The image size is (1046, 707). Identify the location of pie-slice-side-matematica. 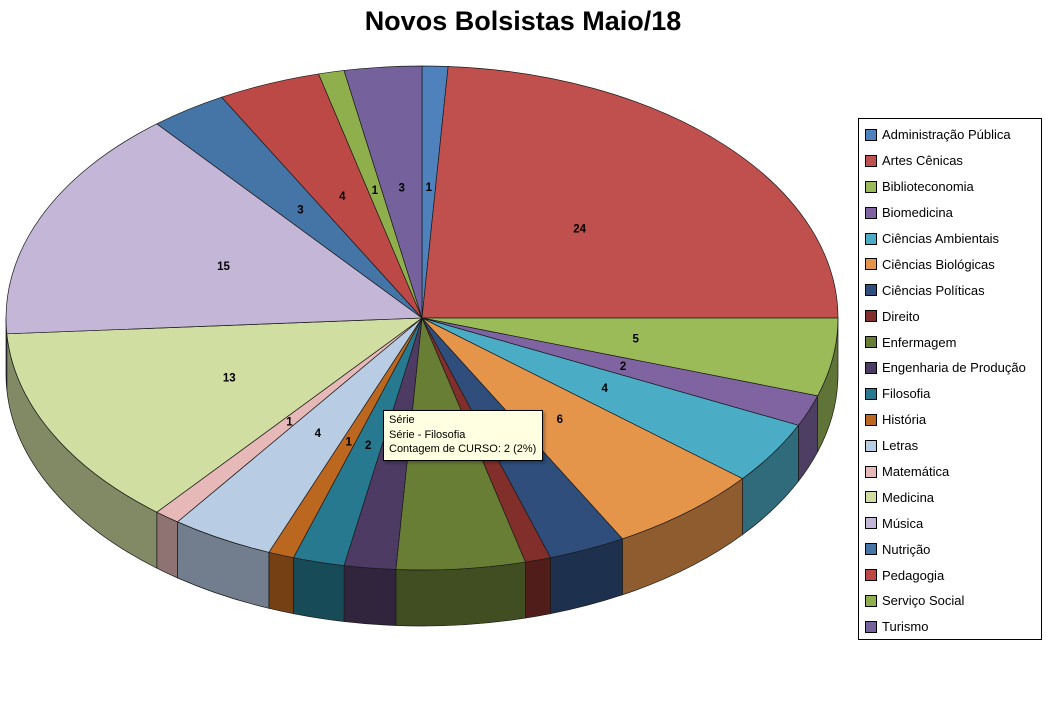
(167, 545).